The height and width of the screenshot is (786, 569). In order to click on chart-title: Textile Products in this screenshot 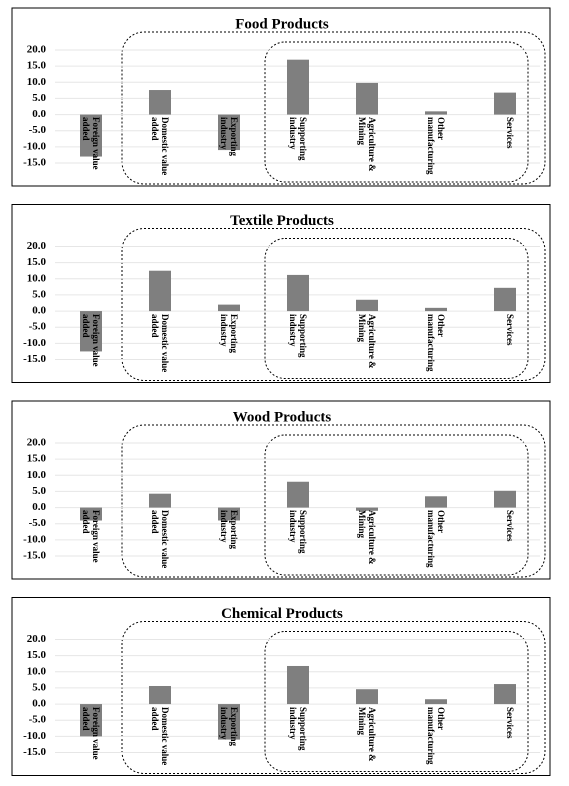, I will do `click(282, 221)`.